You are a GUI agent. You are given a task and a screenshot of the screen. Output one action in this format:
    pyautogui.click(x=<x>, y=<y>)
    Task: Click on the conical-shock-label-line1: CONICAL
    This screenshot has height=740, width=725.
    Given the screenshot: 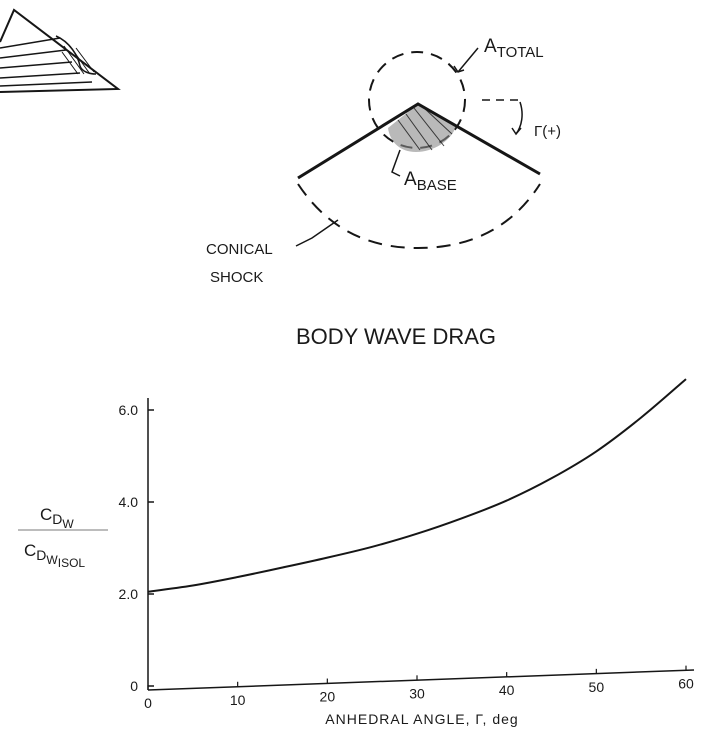 What is the action you would take?
    pyautogui.click(x=239, y=249)
    